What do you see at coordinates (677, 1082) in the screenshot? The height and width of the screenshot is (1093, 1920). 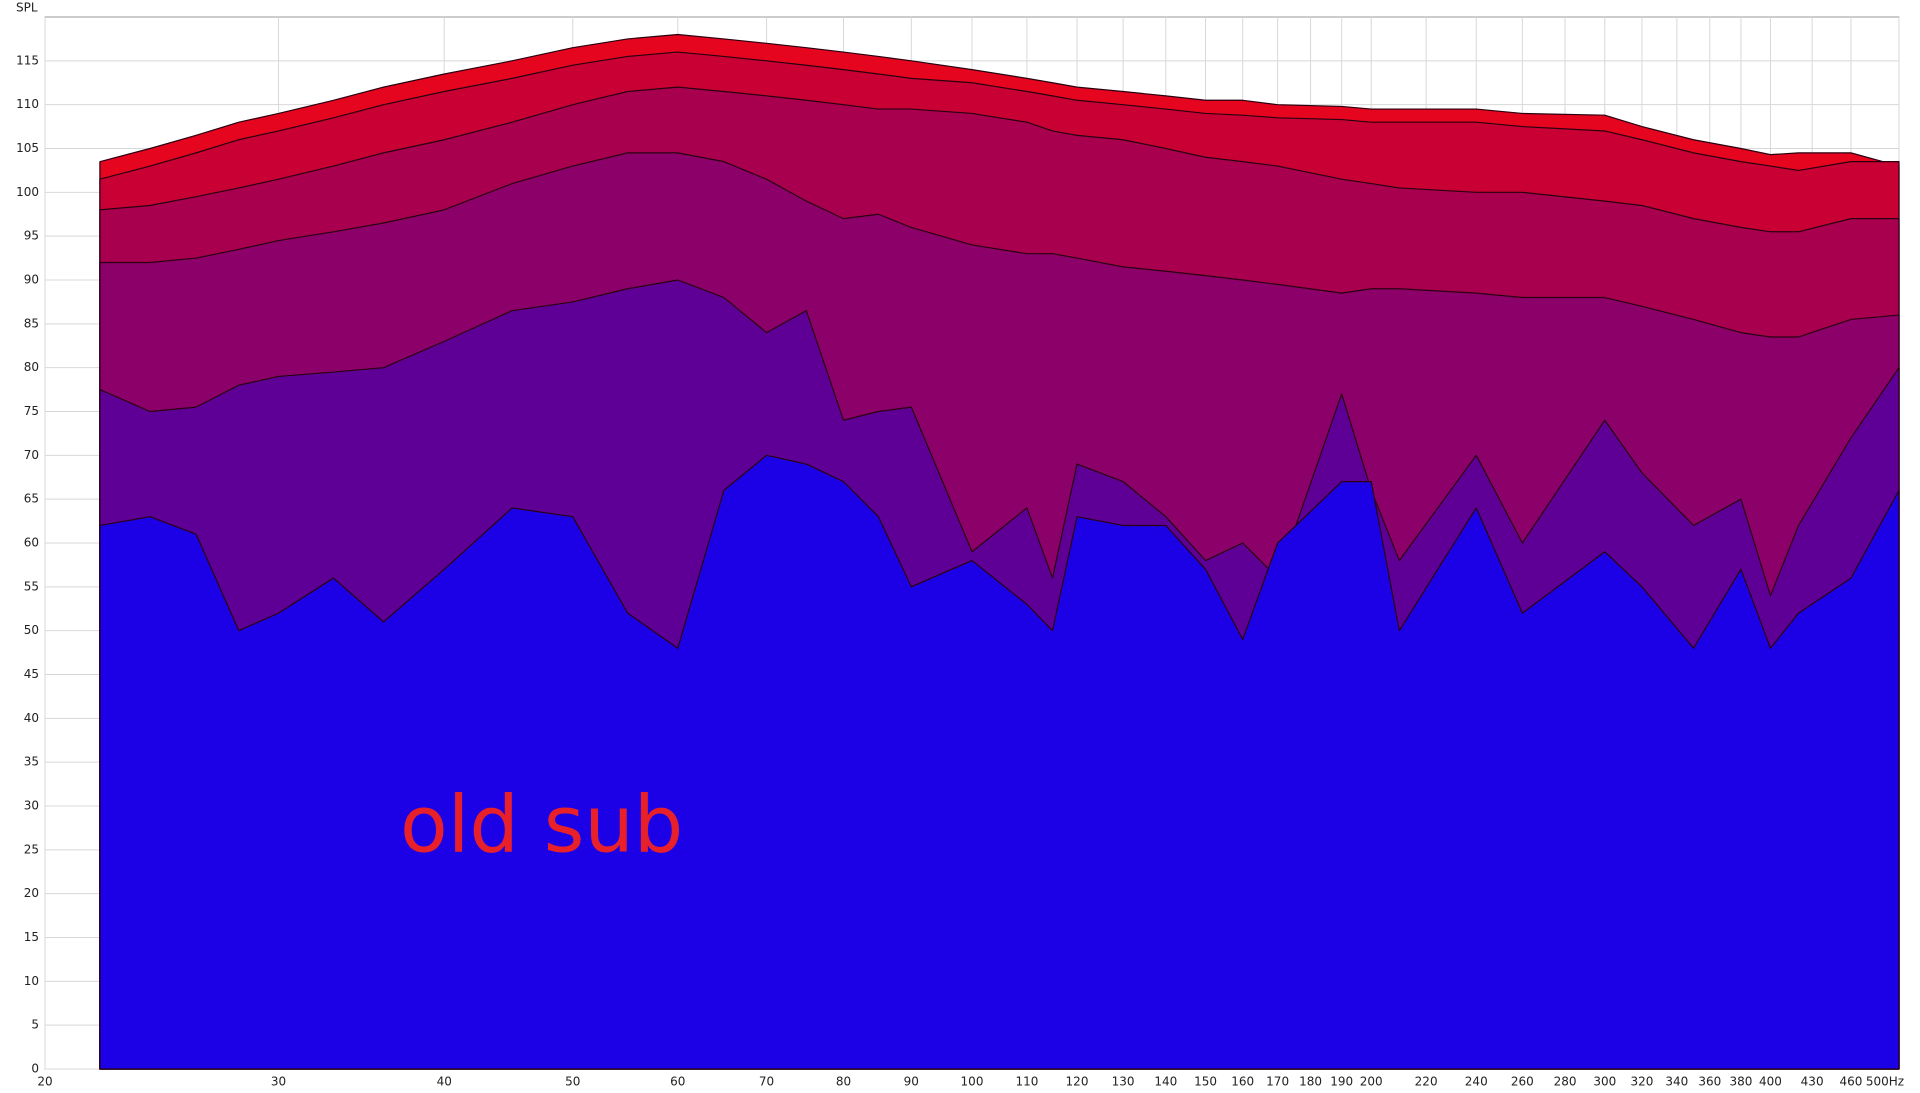 I see `x-tick-label: 60` at bounding box center [677, 1082].